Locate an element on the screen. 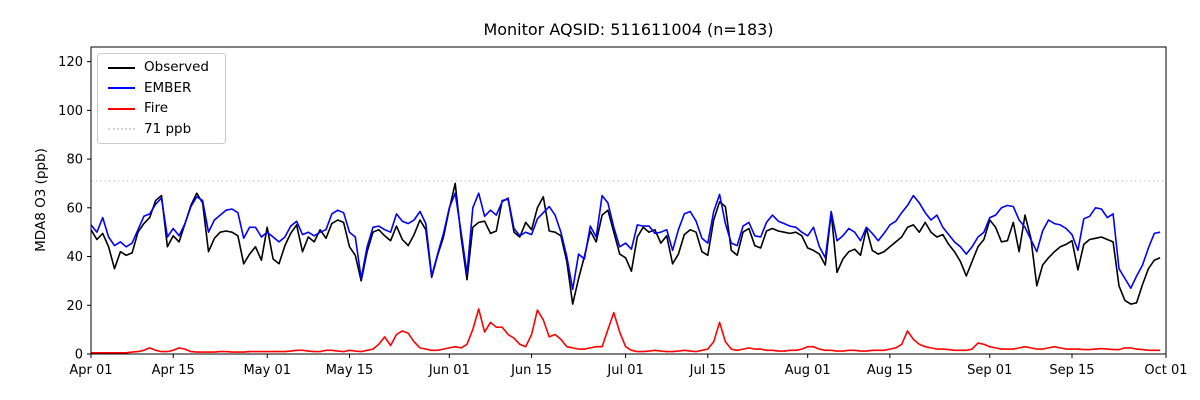 Image resolution: width=1200 pixels, height=400 pixels. fire-line is located at coordinates (626, 331).